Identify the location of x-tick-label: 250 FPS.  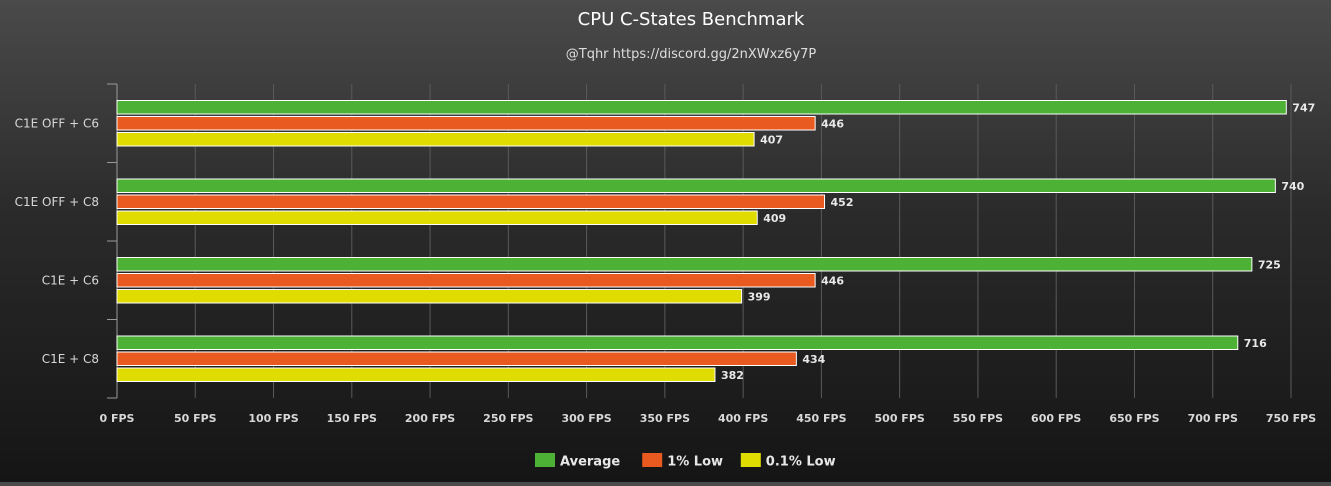
(508, 418).